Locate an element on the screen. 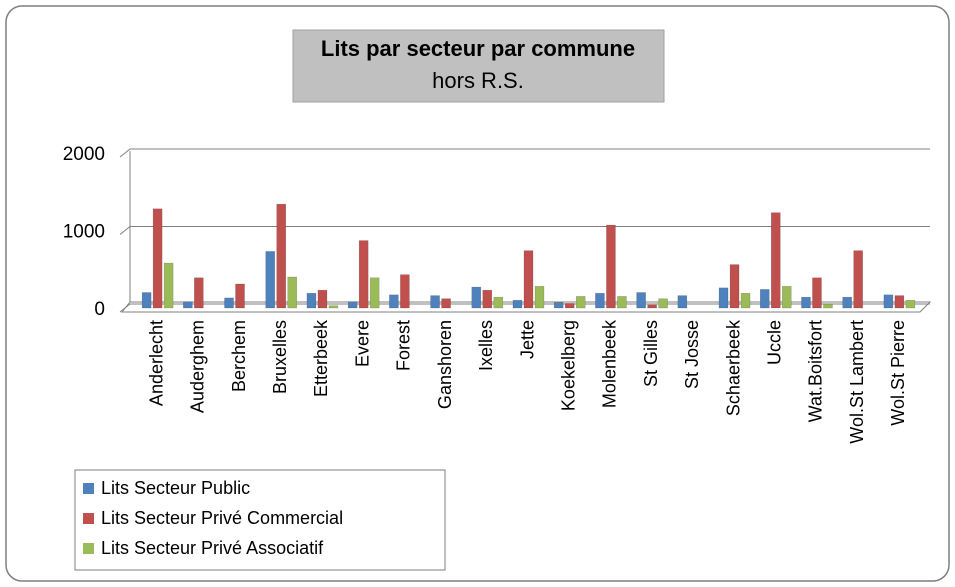 The width and height of the screenshot is (955, 587). x-tick-label: Ganshoren is located at coordinates (445, 364).